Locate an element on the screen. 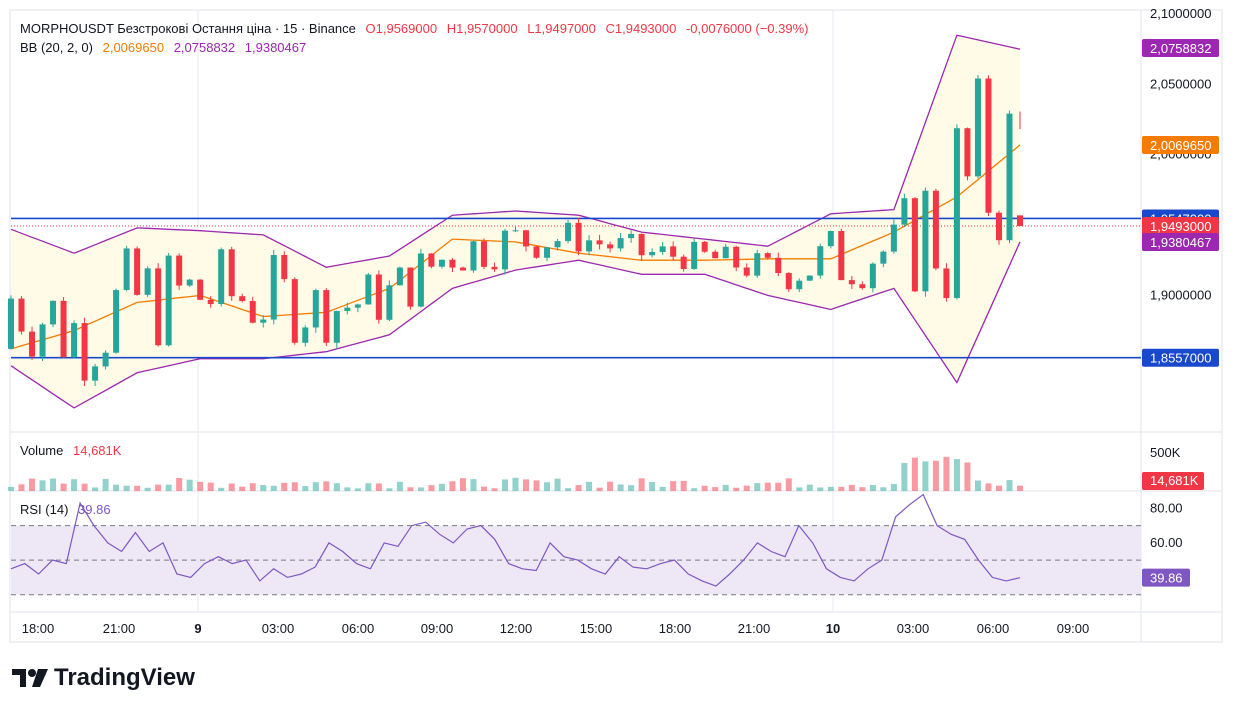  bb-label: BB (20, 2, 0) is located at coordinates (56, 47).